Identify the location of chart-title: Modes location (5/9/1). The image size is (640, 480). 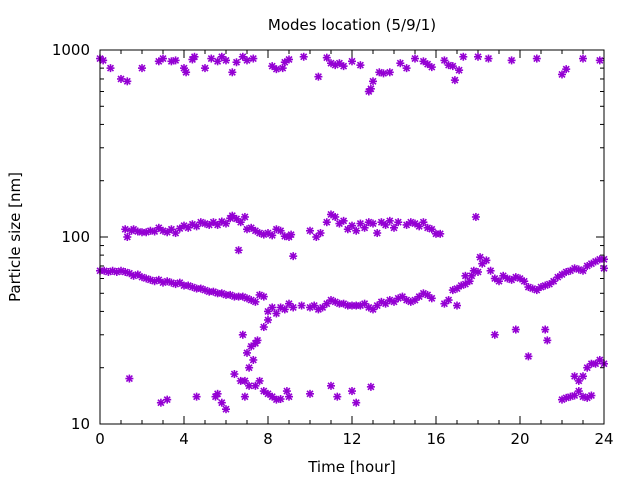
(352, 25).